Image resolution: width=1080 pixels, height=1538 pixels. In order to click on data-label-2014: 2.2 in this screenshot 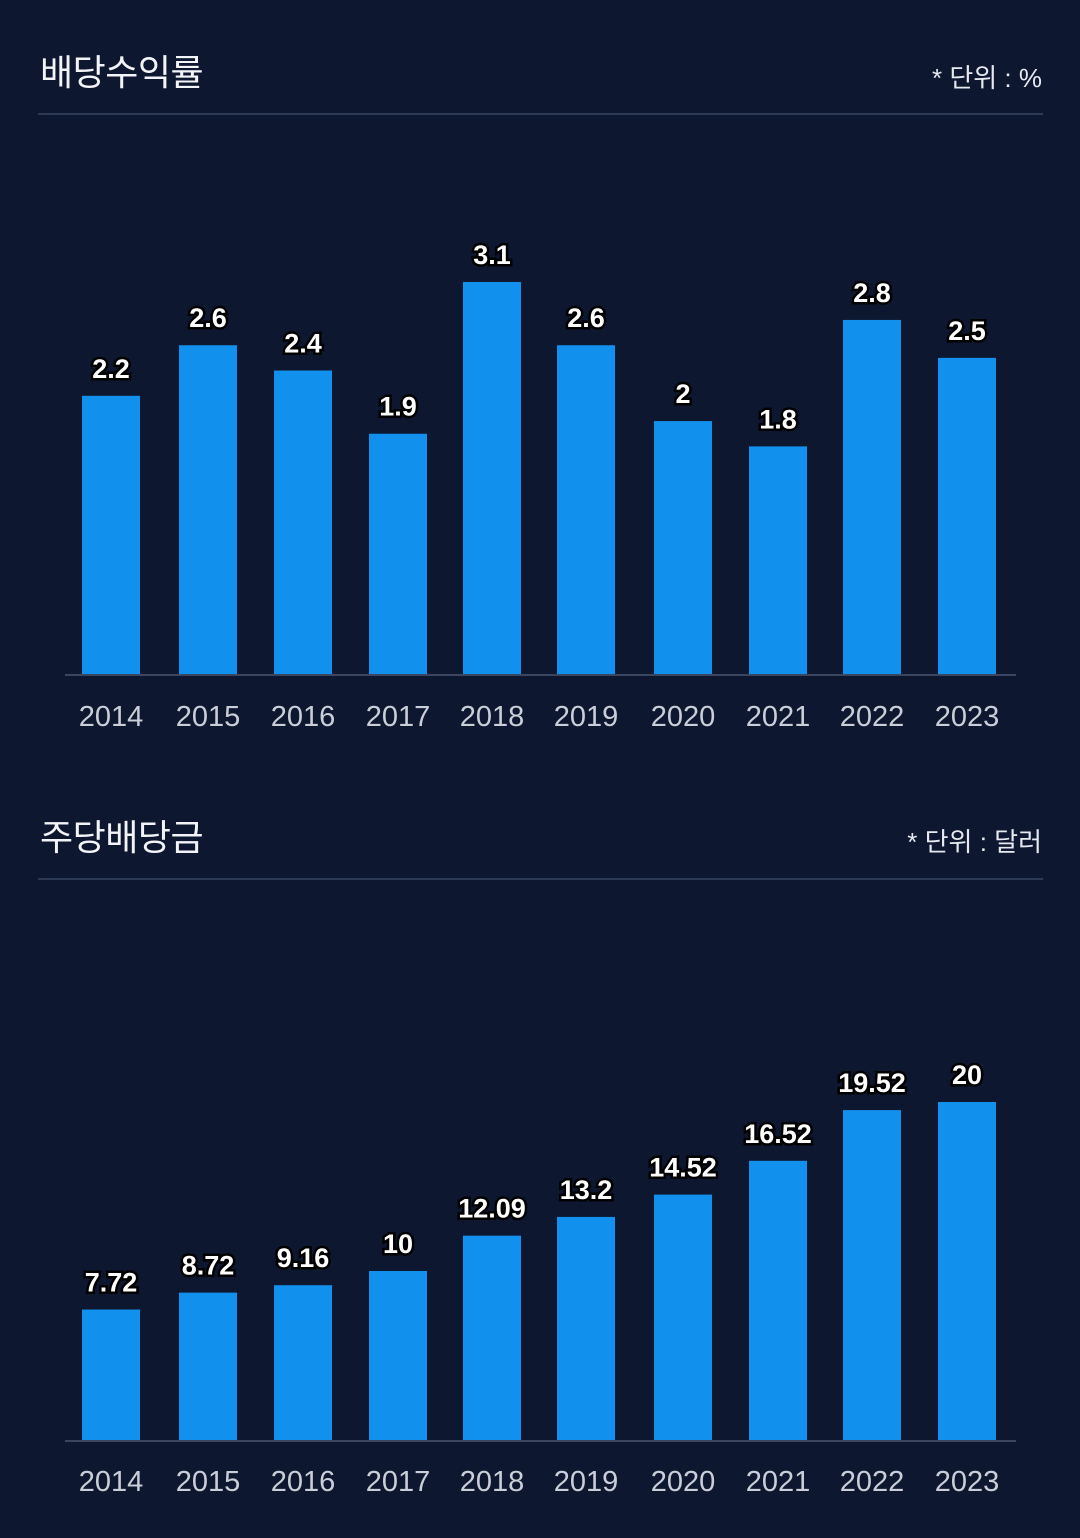, I will do `click(111, 369)`.